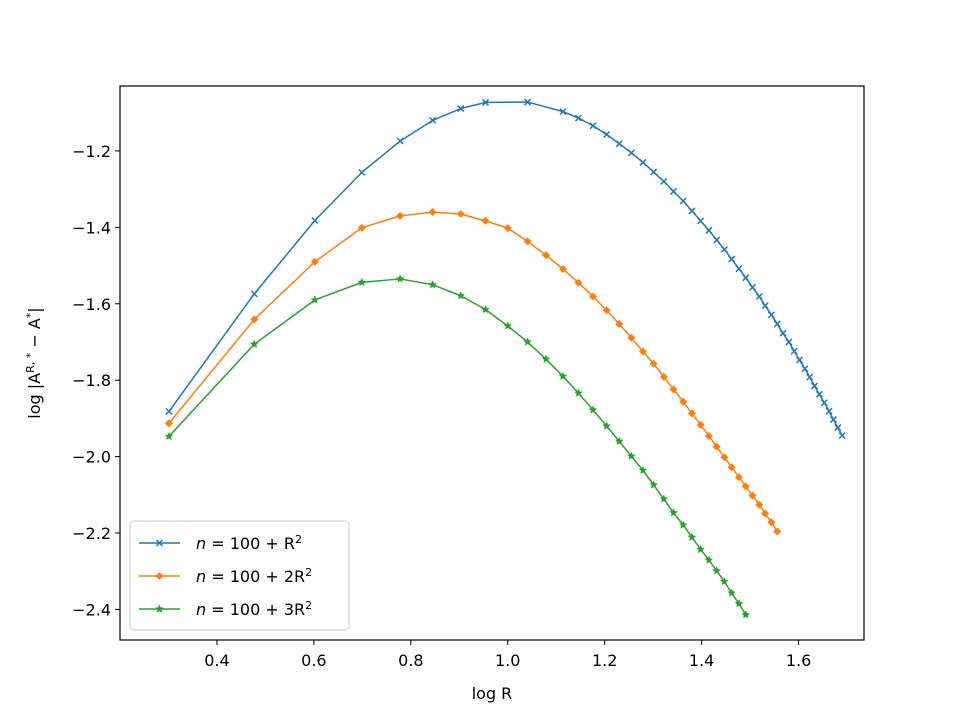 The width and height of the screenshot is (960, 720). What do you see at coordinates (91, 457) in the screenshot?
I see `y-tick-label: −2.0` at bounding box center [91, 457].